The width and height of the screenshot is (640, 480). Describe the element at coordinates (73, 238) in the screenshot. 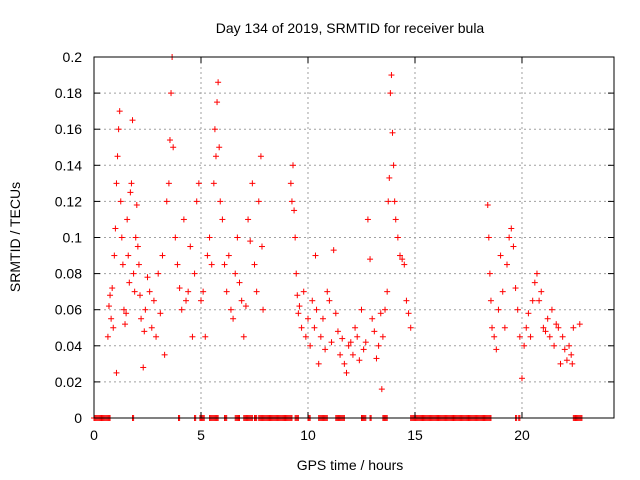

I see `y-tick-label: 0.1` at that location.